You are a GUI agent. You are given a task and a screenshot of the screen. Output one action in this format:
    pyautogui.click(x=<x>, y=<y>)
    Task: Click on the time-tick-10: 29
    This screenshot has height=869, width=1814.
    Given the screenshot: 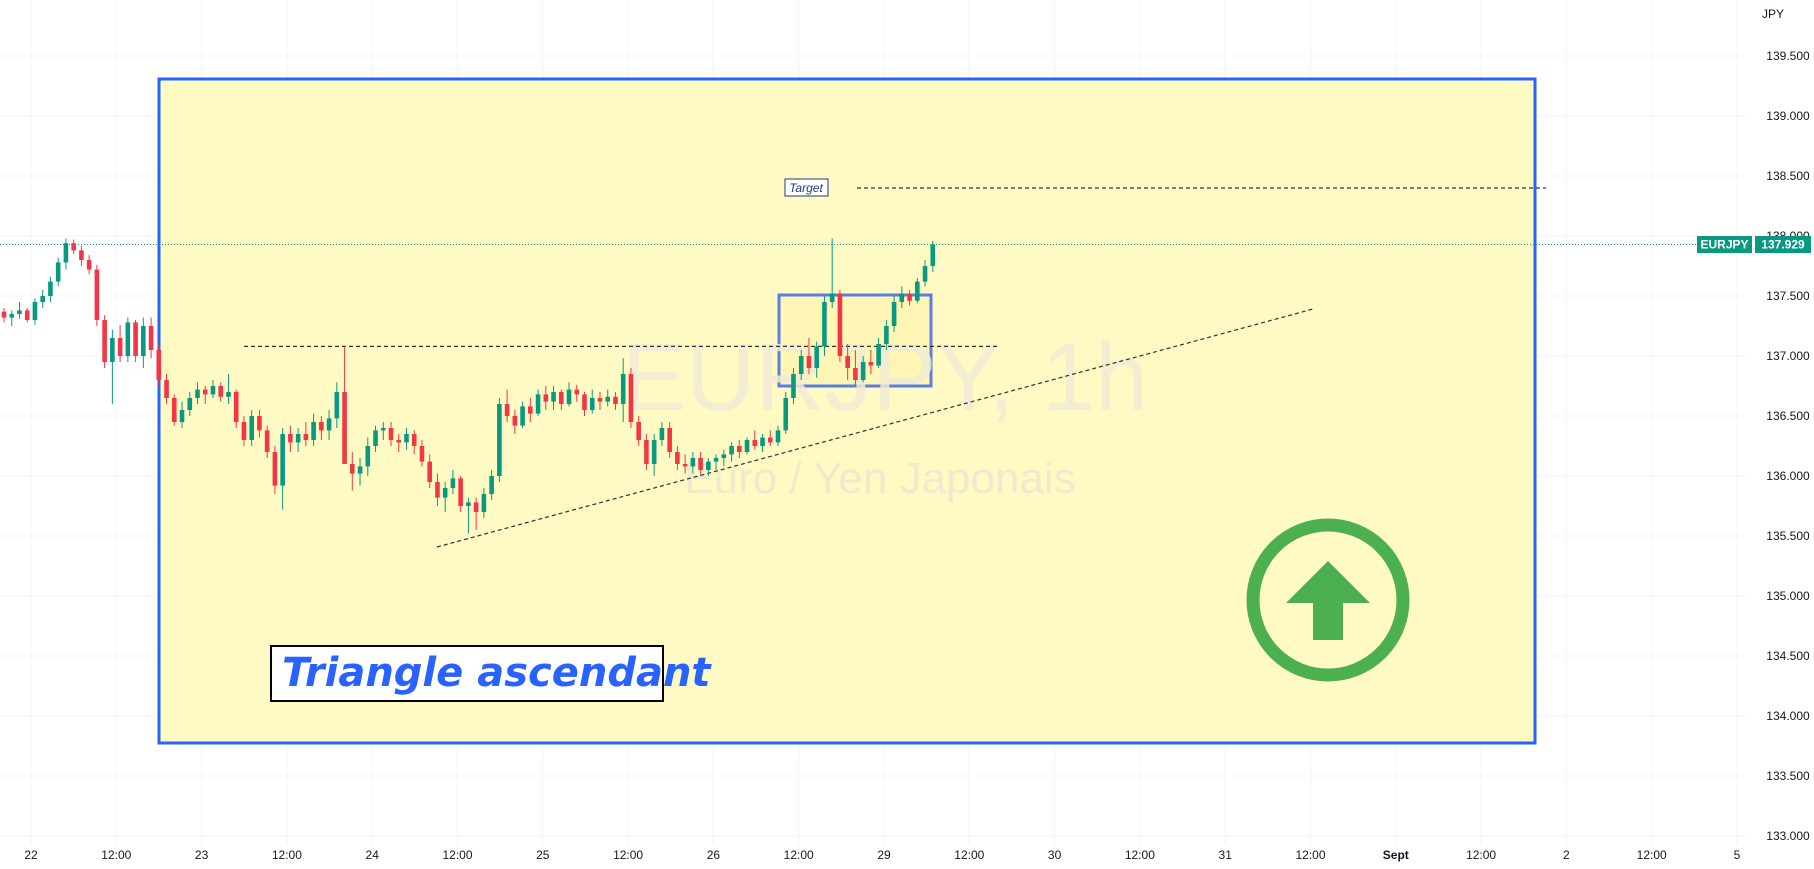 What is the action you would take?
    pyautogui.click(x=884, y=855)
    